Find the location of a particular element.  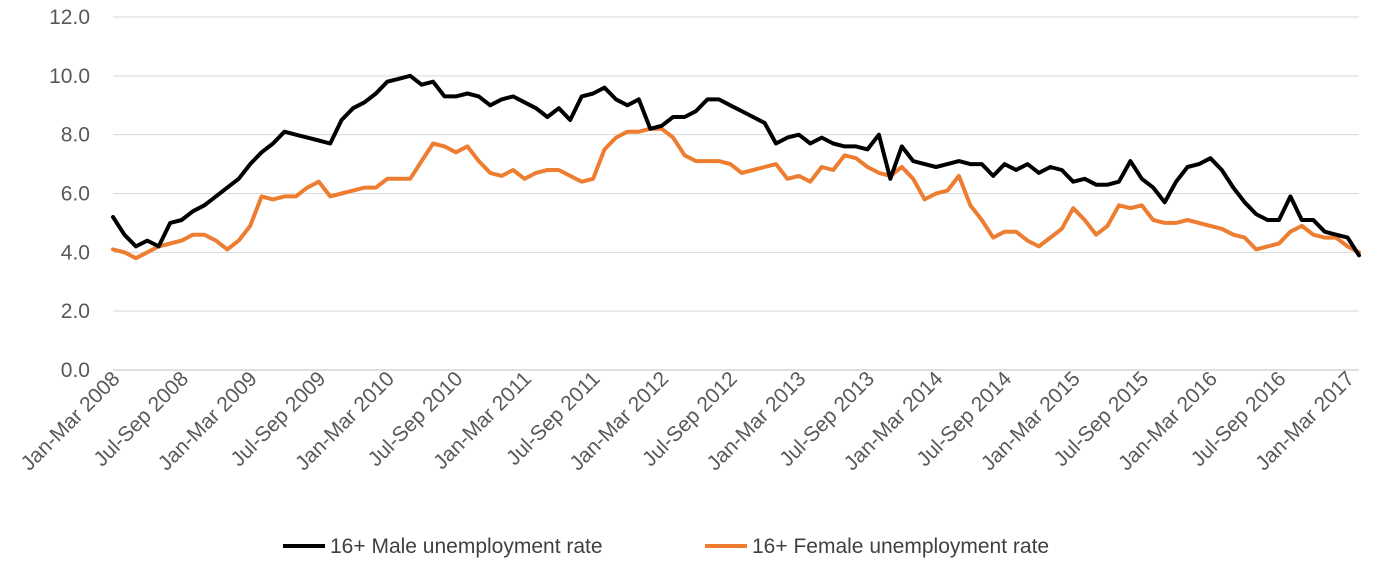

y-tick-label: 2.0 is located at coordinates (75, 311).